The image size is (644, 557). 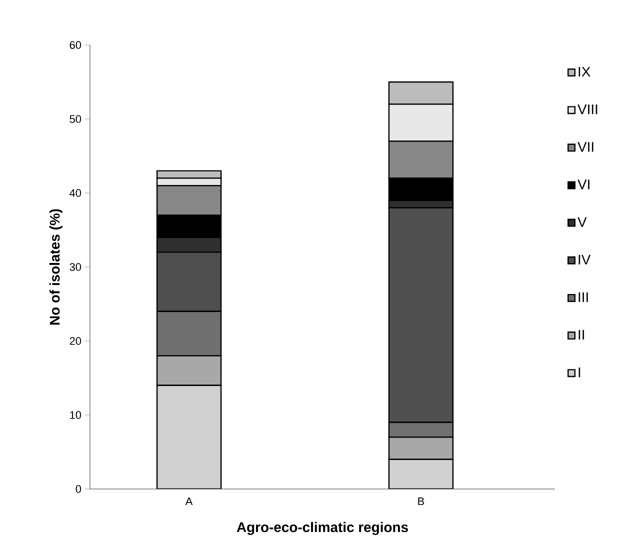 What do you see at coordinates (76, 415) in the screenshot?
I see `y-tick-label: 10` at bounding box center [76, 415].